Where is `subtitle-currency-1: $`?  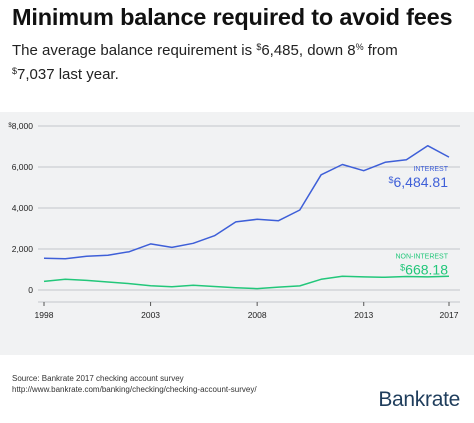 subtitle-currency-1: $ is located at coordinates (259, 47).